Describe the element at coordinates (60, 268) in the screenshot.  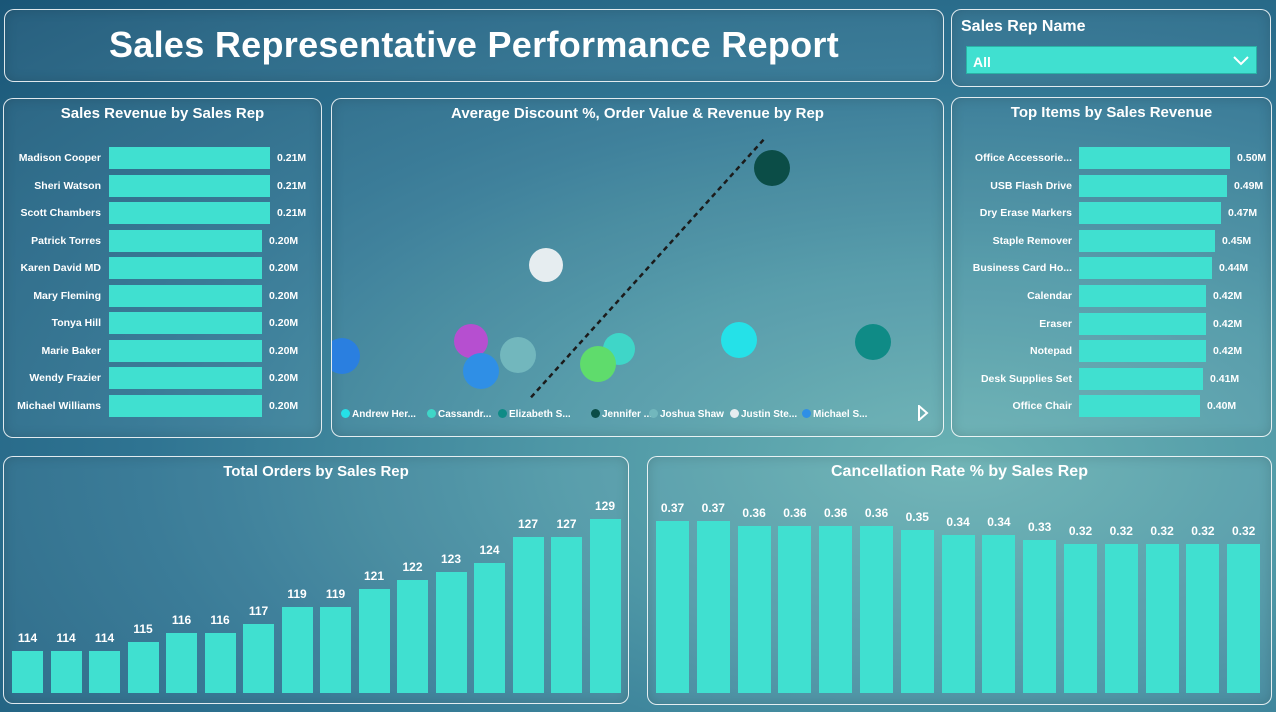
I see `bar-category-label: Karen David MD` at that location.